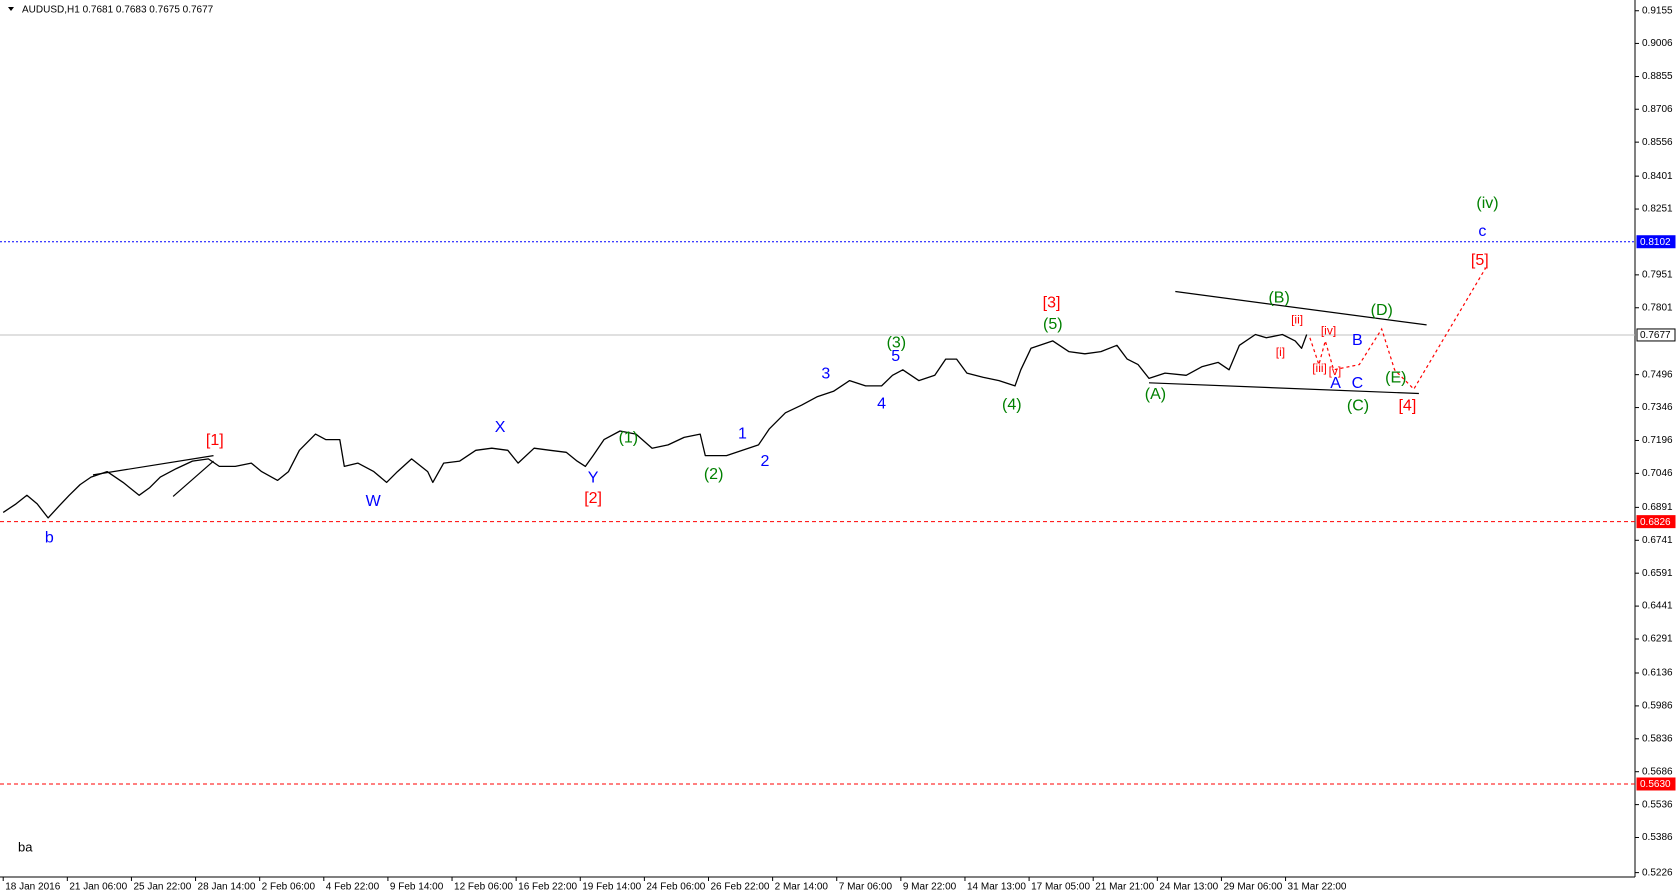 This screenshot has height=894, width=1676. I want to click on wave-label: X, so click(500, 427).